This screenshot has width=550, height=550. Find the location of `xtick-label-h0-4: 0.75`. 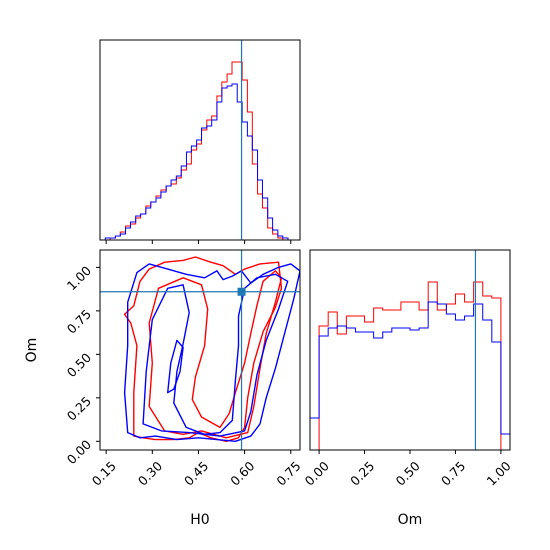

xtick-label-h0-4: 0.75 is located at coordinates (288, 473).